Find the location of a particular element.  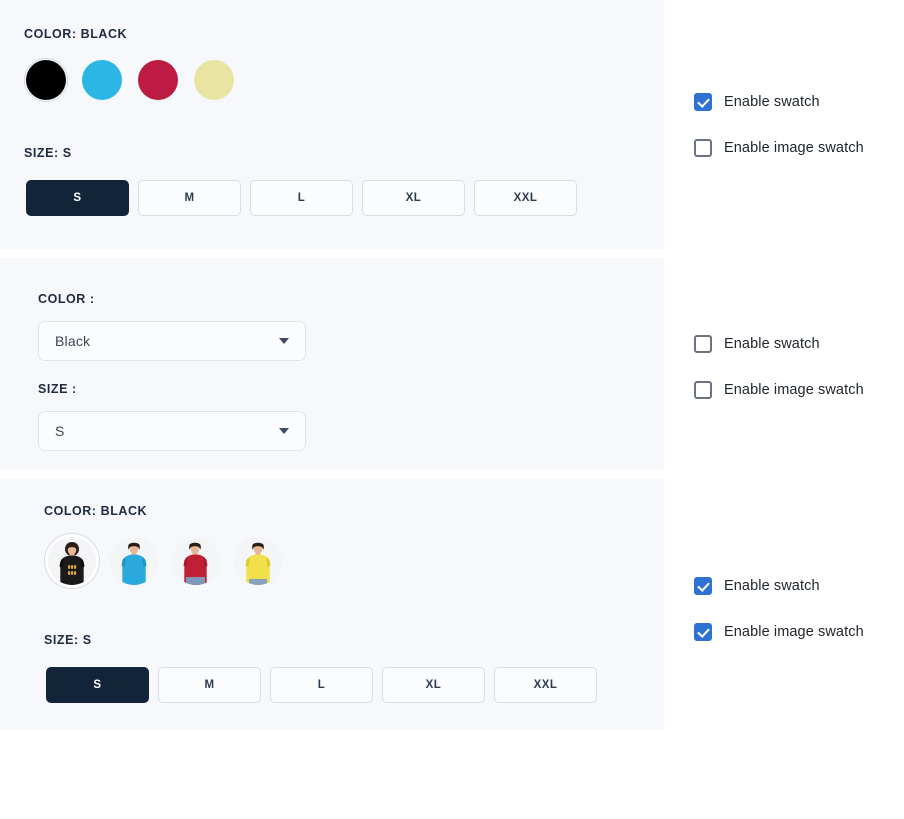

enable-swatch-row-3: Enable swatch is located at coordinates (779, 586).